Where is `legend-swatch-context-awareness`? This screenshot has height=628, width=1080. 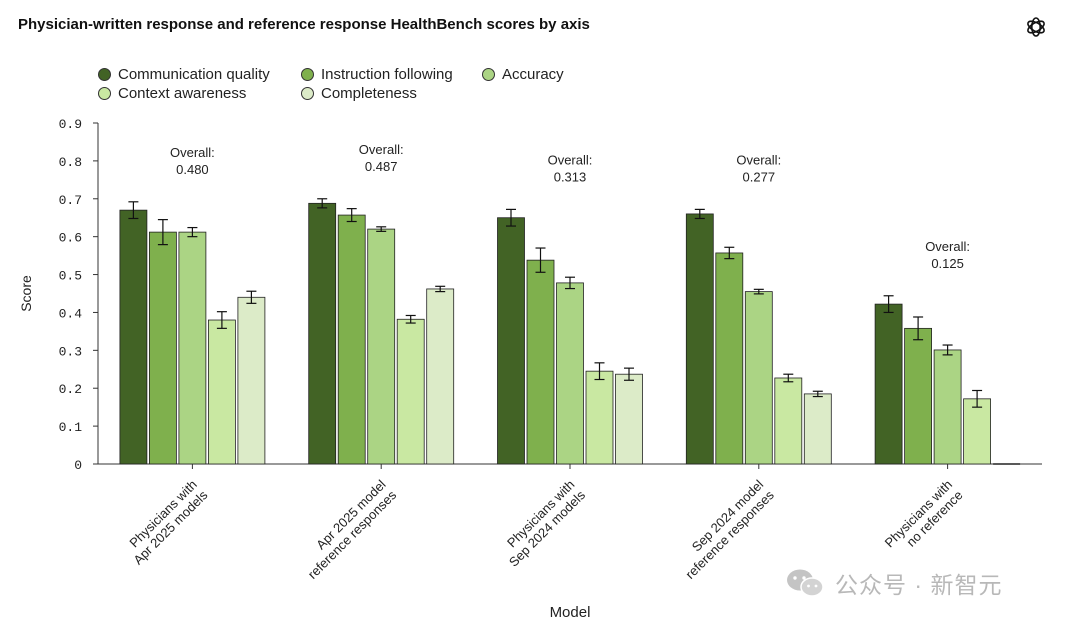
legend-swatch-context-awareness is located at coordinates (104, 93).